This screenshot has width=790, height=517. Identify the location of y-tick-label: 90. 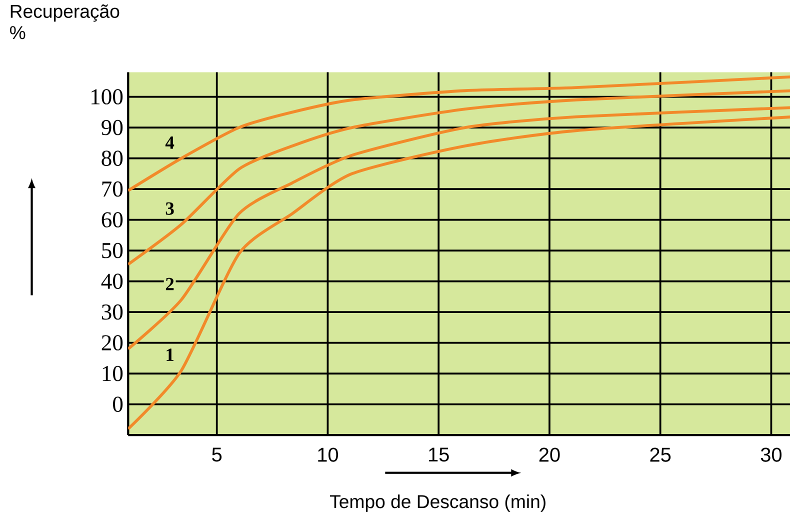
(112, 128).